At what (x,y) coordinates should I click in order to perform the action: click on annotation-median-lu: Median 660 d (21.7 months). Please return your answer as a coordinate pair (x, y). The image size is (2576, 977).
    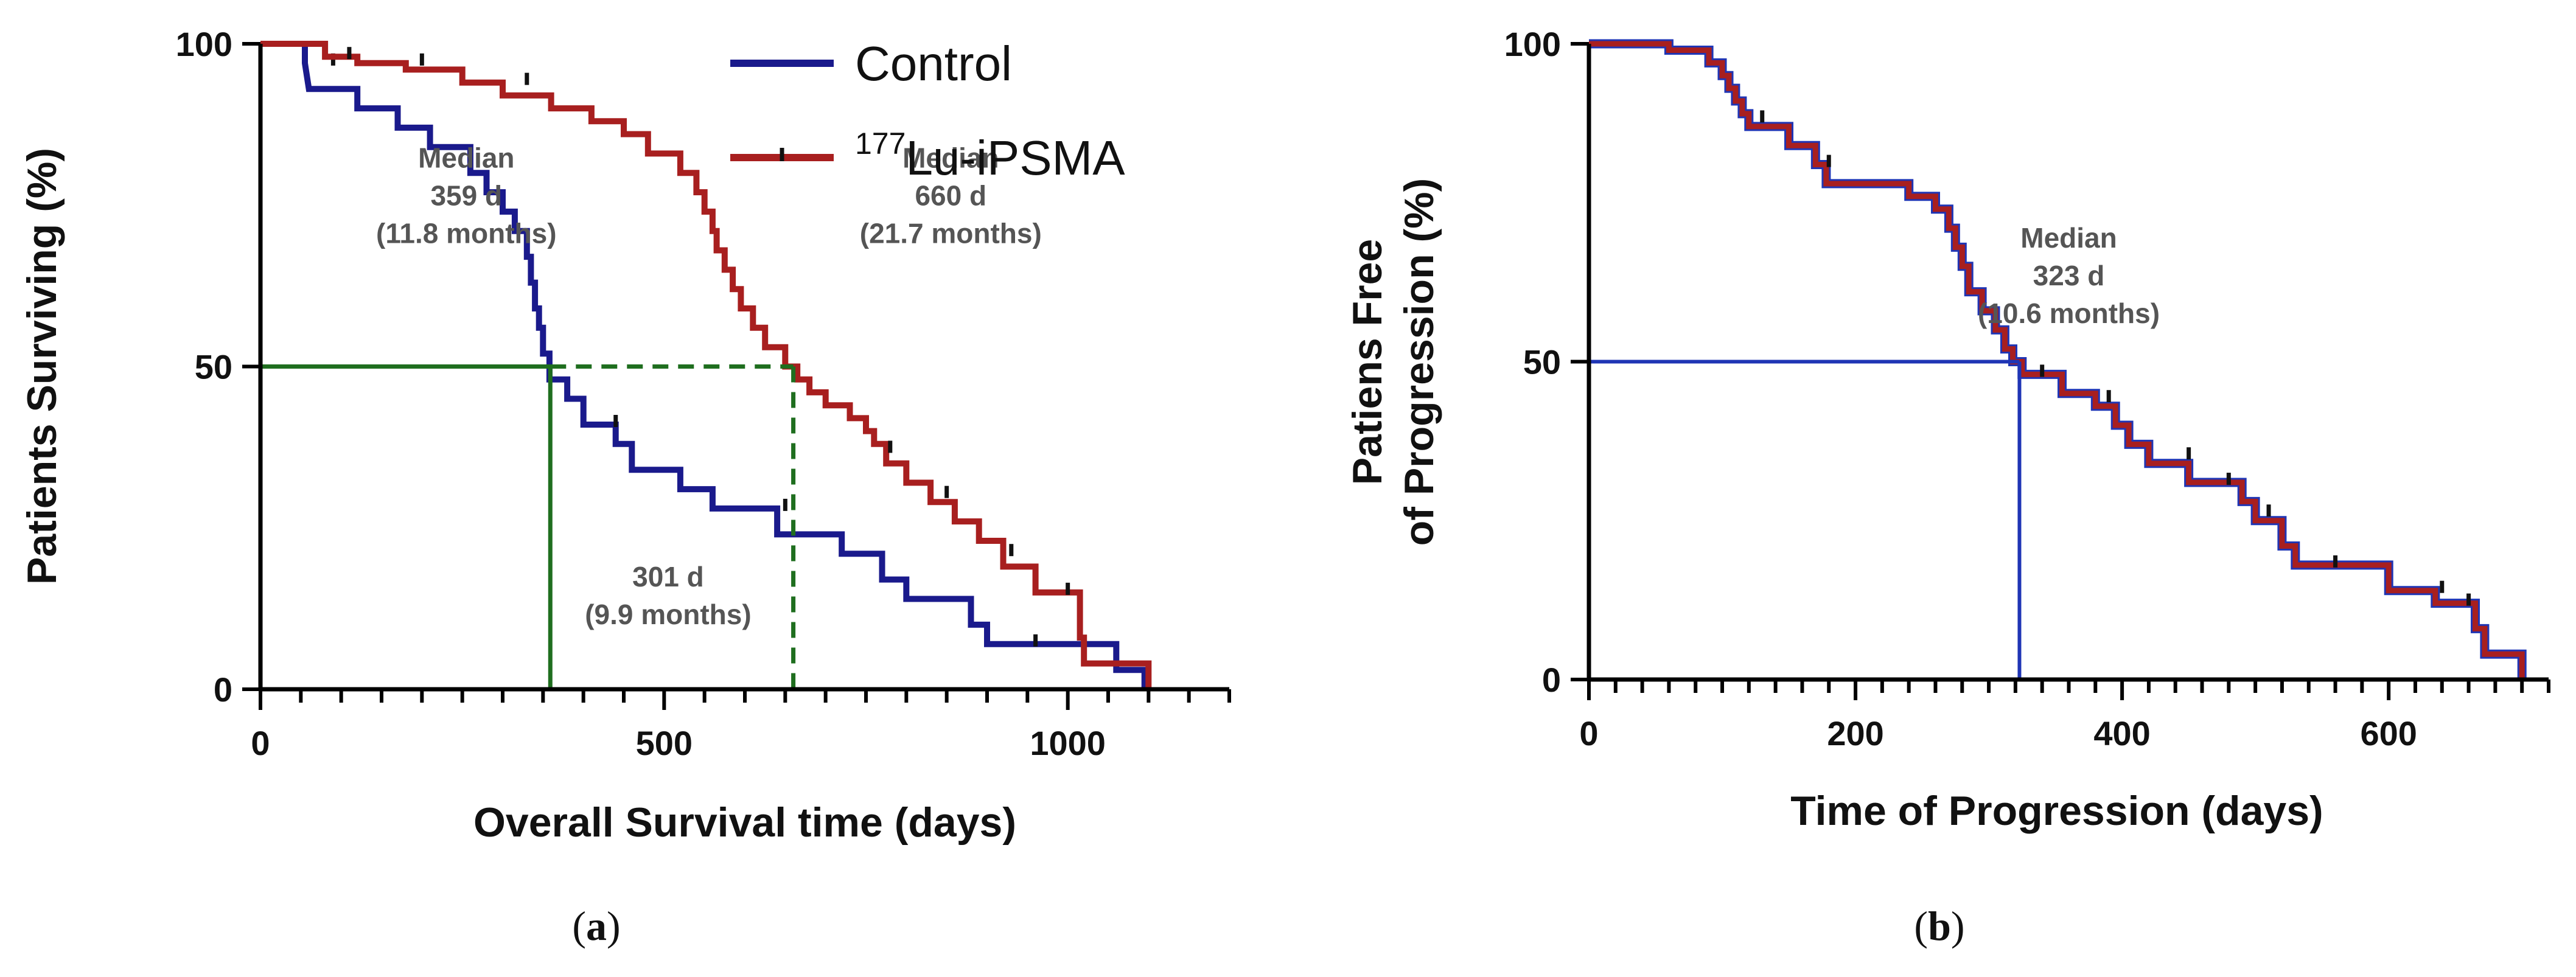
    Looking at the image, I should click on (951, 195).